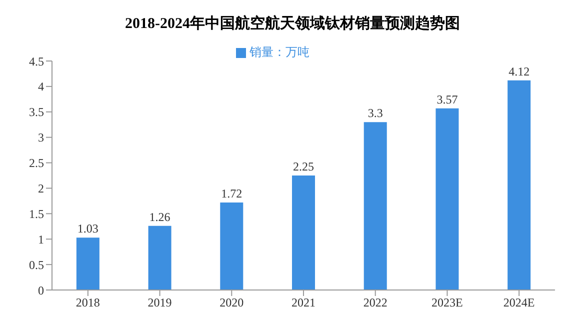 The width and height of the screenshot is (585, 327). Describe the element at coordinates (88, 303) in the screenshot. I see `x-tick-label: 2018` at that location.